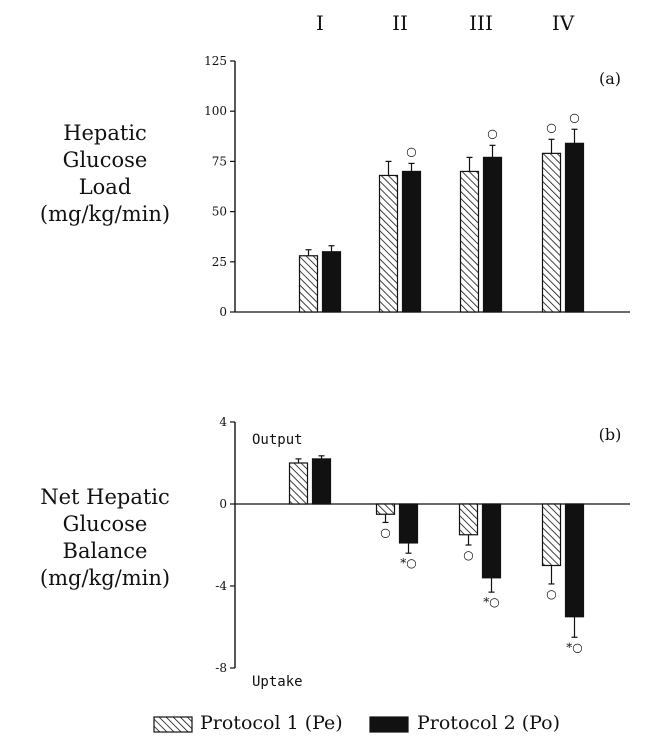 This screenshot has height=740, width=645. Describe the element at coordinates (610, 434) in the screenshot. I see `panel-label: (b)` at that location.